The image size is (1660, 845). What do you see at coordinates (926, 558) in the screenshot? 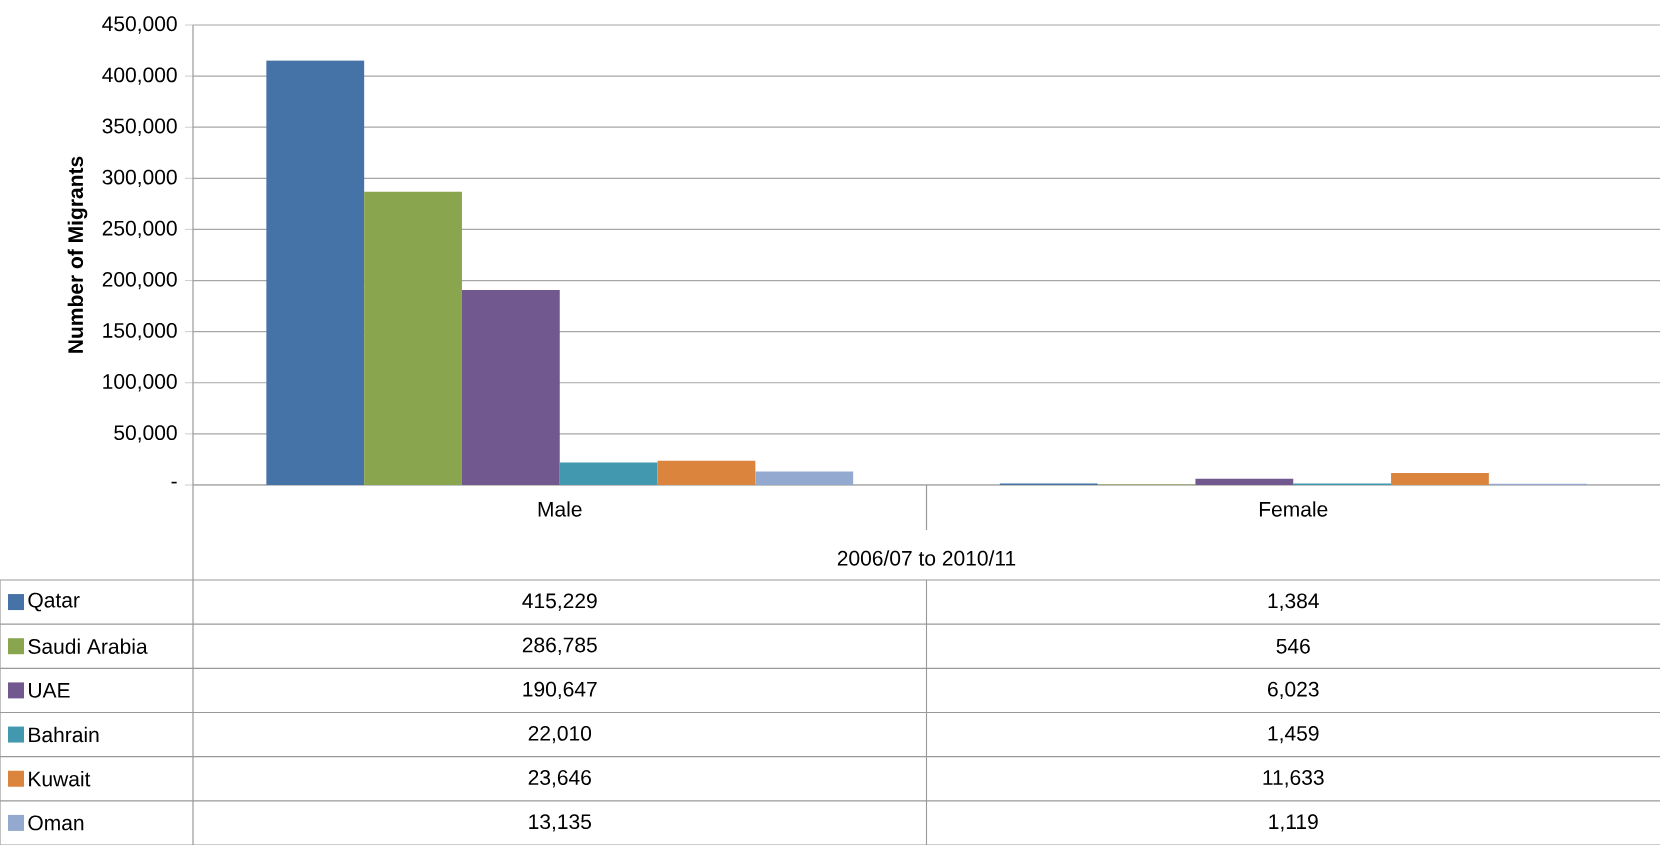
I see `x-axis-title: 2006/07 to 2010/11` at bounding box center [926, 558].